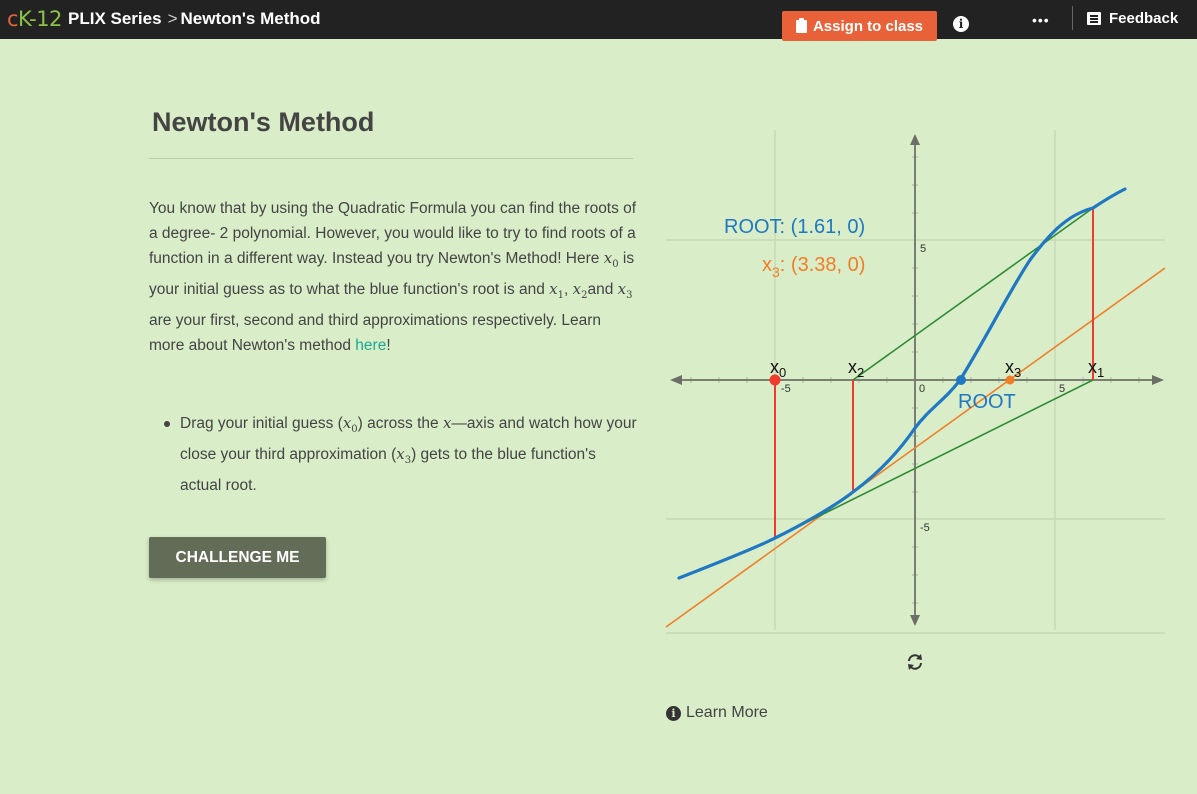 The width and height of the screenshot is (1197, 794). I want to click on divider, so click(1072, 18).